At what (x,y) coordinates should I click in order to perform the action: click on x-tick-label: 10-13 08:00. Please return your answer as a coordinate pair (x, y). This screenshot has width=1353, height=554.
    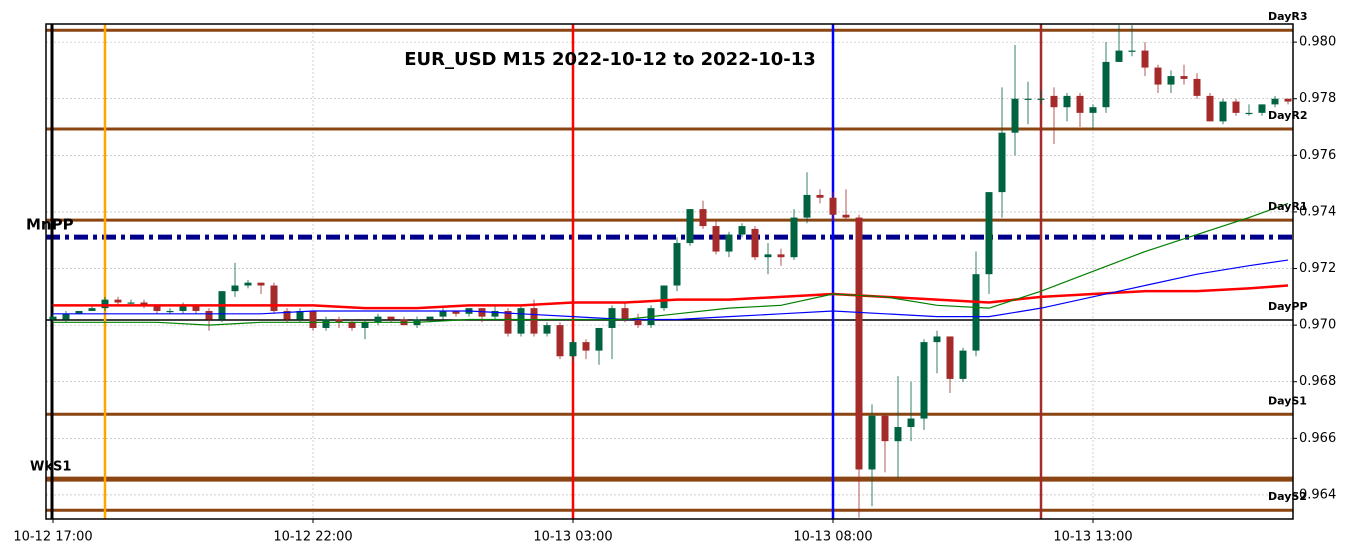
    Looking at the image, I should click on (832, 537).